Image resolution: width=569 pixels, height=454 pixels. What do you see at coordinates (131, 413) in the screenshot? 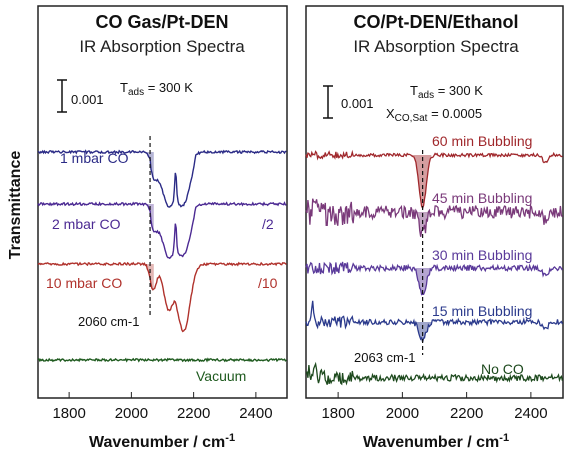
I see `left-x-tick-label: 2000` at bounding box center [131, 413].